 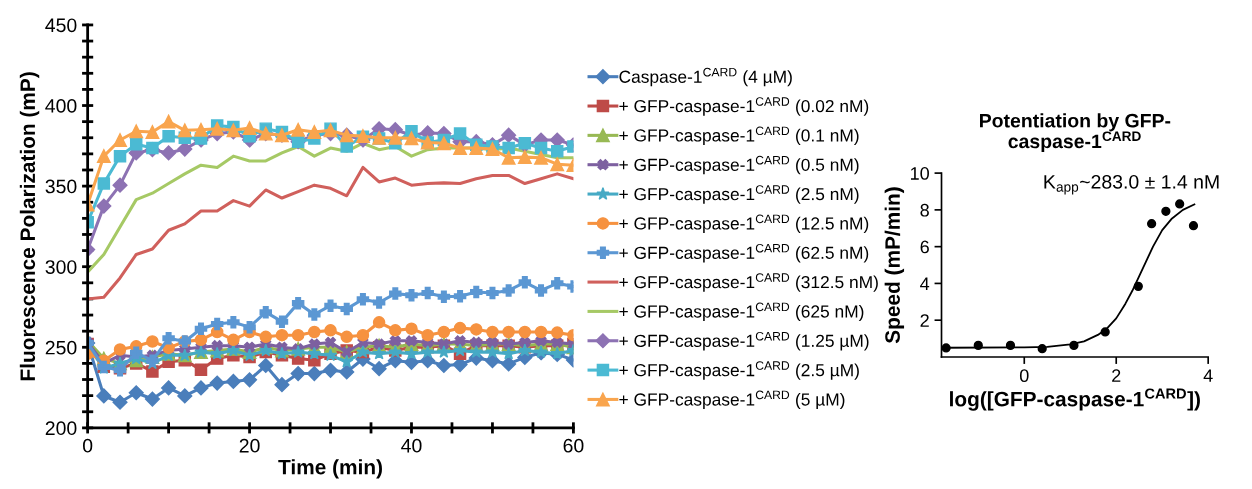 I want to click on x-tick-label: 4, so click(x=1208, y=375).